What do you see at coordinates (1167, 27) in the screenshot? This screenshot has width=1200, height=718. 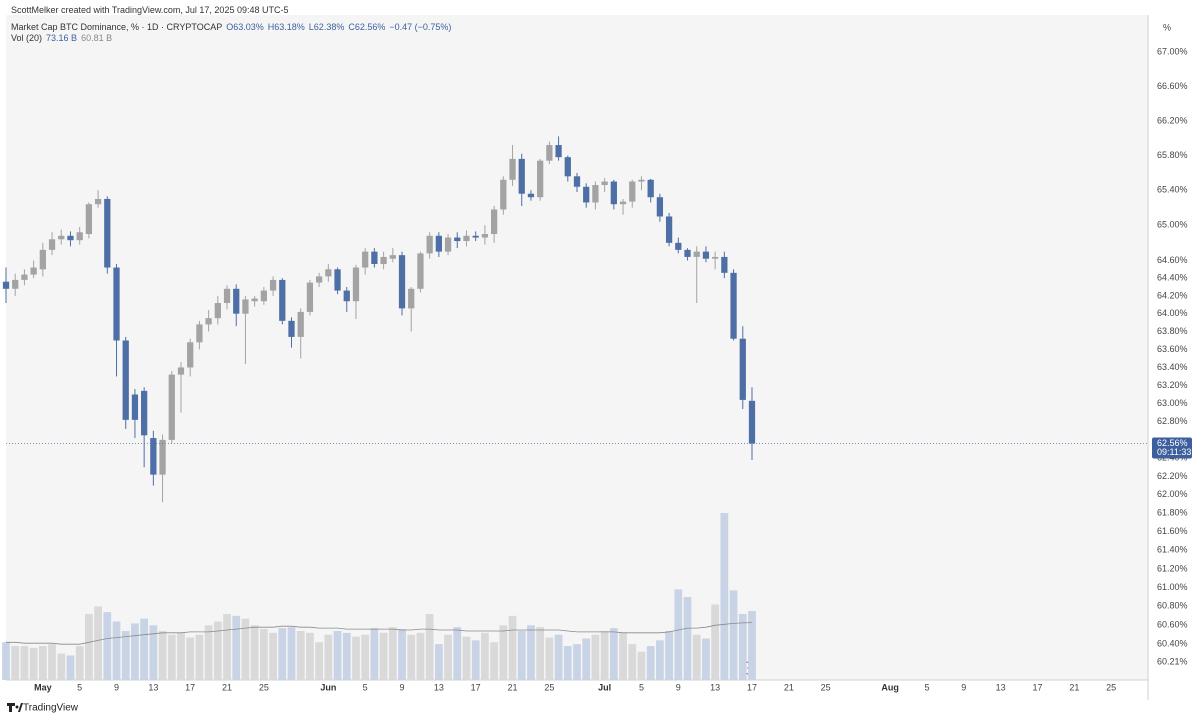 I see `price-axis-unit: %` at bounding box center [1167, 27].